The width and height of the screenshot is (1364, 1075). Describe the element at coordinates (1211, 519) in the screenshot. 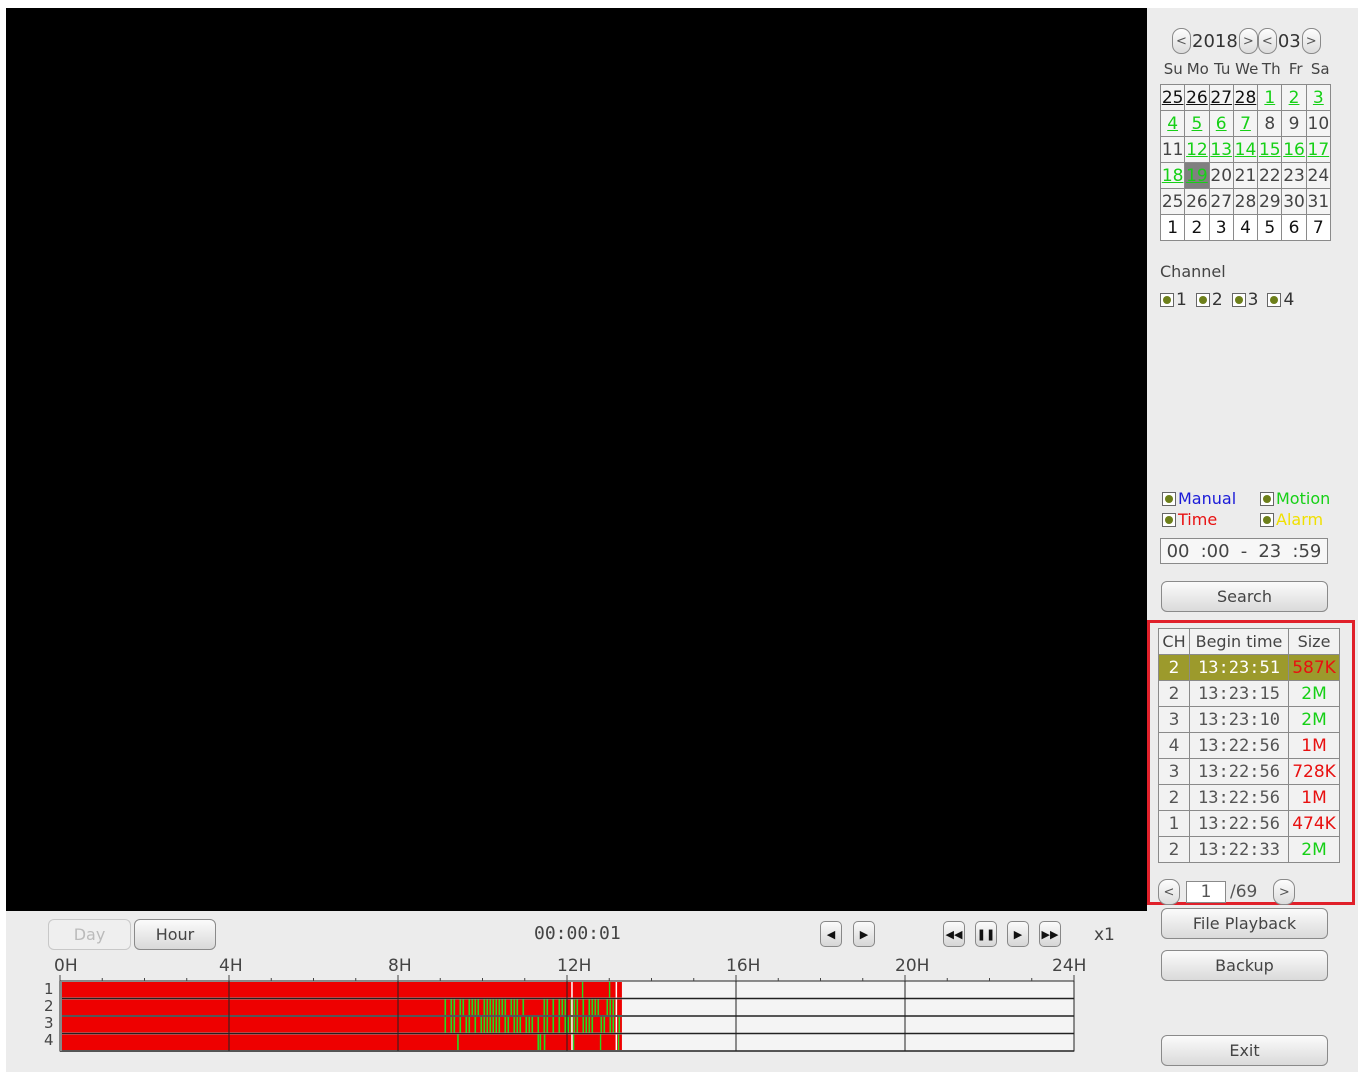

I see `record-type-time: Time` at that location.